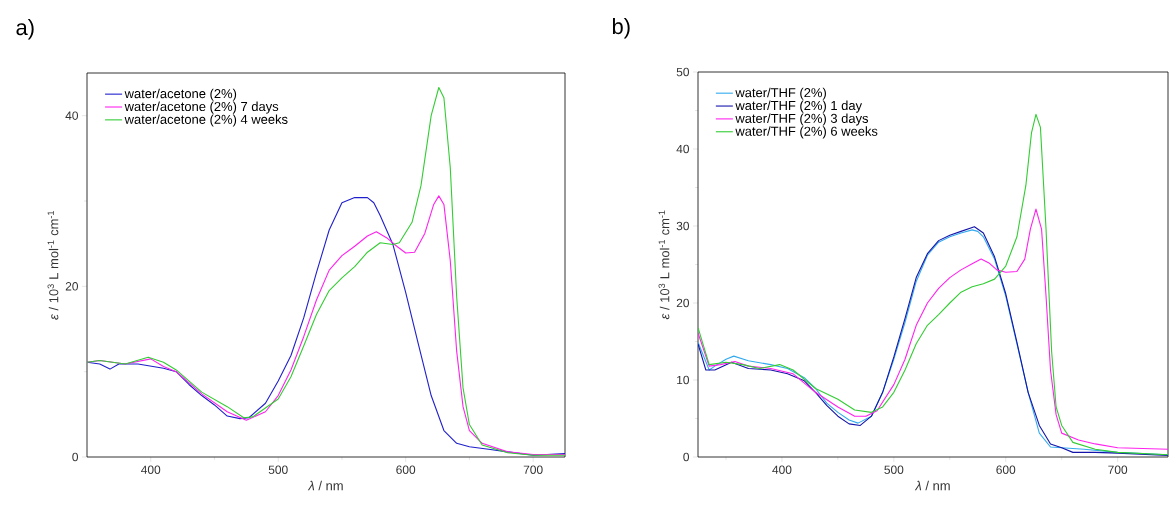  Describe the element at coordinates (201, 107) in the screenshot. I see `legend-label: water/acetone (2%) 7 days` at that location.